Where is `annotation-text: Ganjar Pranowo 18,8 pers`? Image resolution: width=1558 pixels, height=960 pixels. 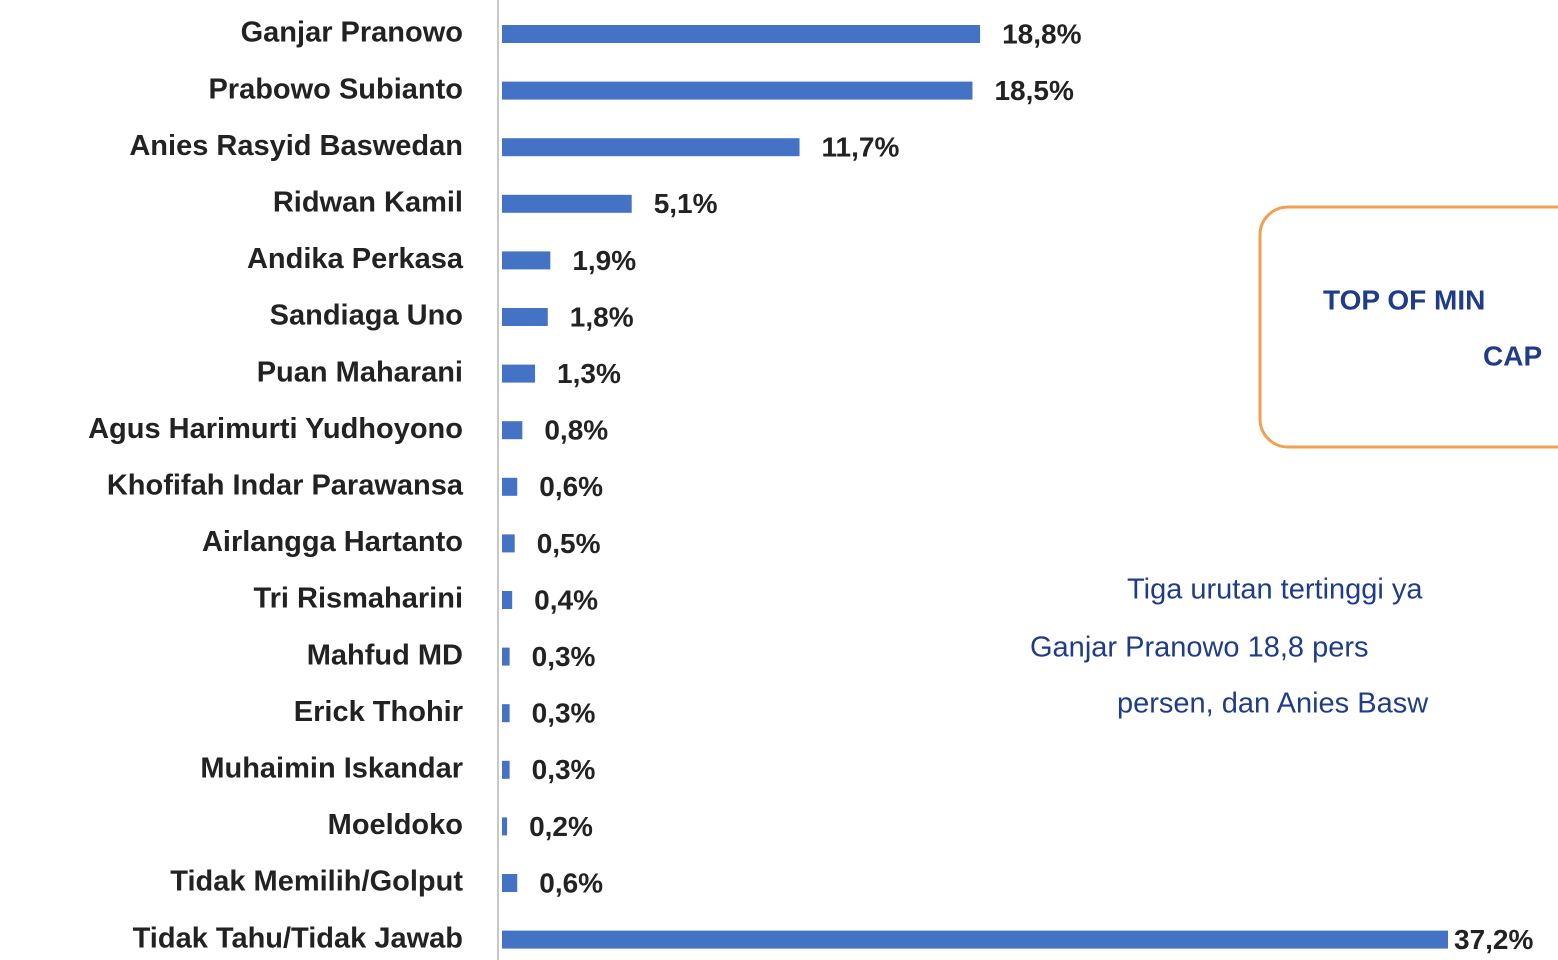
annotation-text: Ganjar Pranowo 18,8 pers is located at coordinates (1199, 648).